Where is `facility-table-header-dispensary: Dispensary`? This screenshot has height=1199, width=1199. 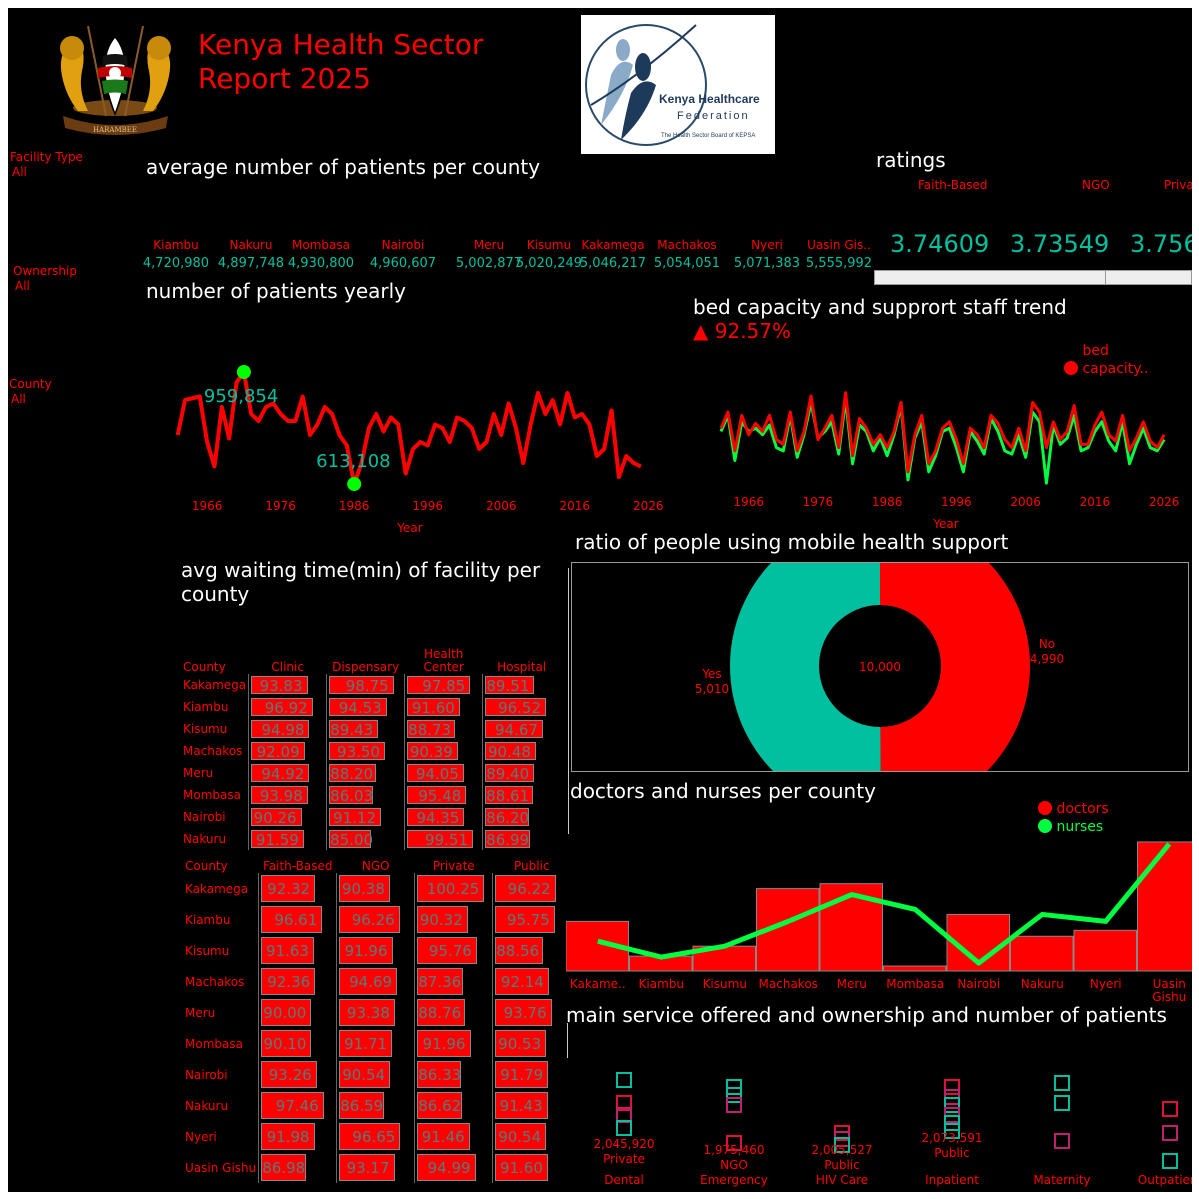
facility-table-header-dispensary: Dispensary is located at coordinates (366, 667).